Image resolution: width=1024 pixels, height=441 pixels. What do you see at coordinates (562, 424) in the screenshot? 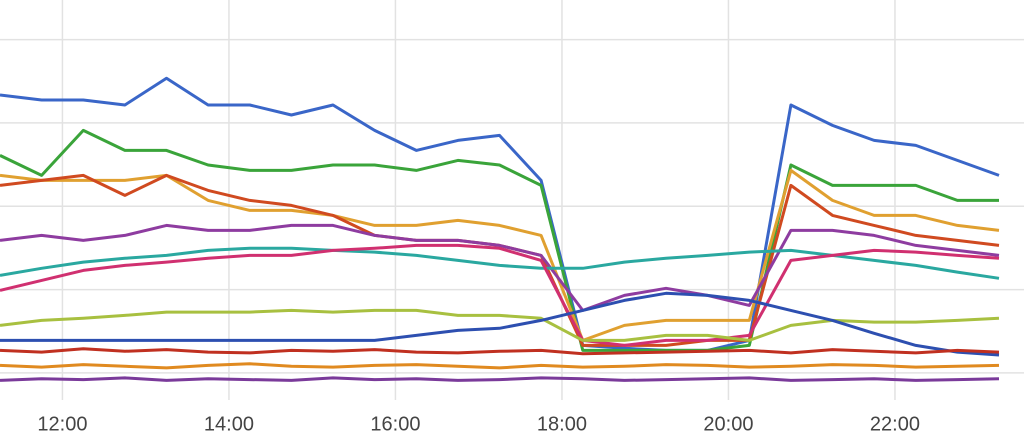
I see `x-tick-label: 18:00` at bounding box center [562, 424].